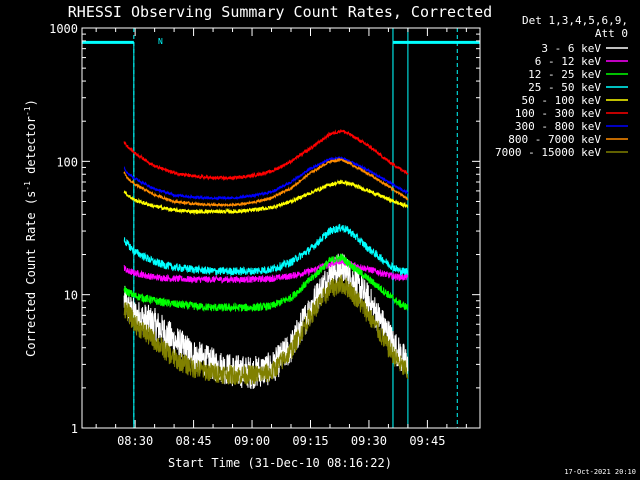  I want to click on x-axis-label: Start Time (31-Dec-10 08:16:22), so click(280, 463).